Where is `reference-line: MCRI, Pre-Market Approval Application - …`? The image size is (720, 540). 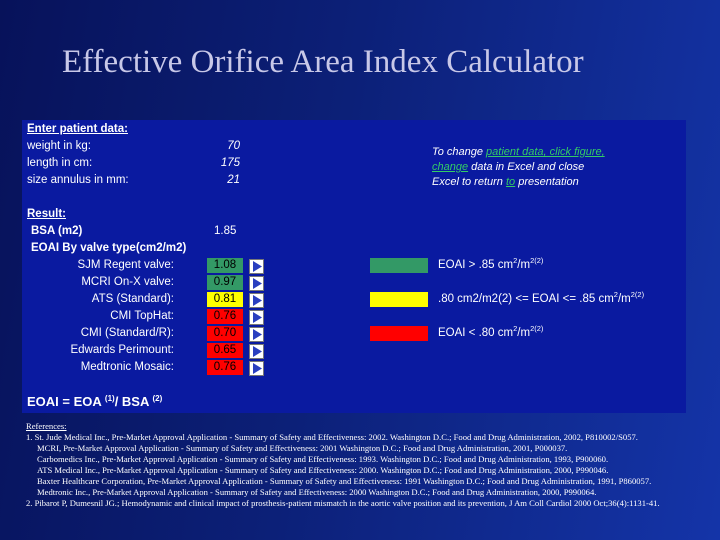 reference-line: MCRI, Pre-Market Approval Application - … is located at coordinates (302, 448).